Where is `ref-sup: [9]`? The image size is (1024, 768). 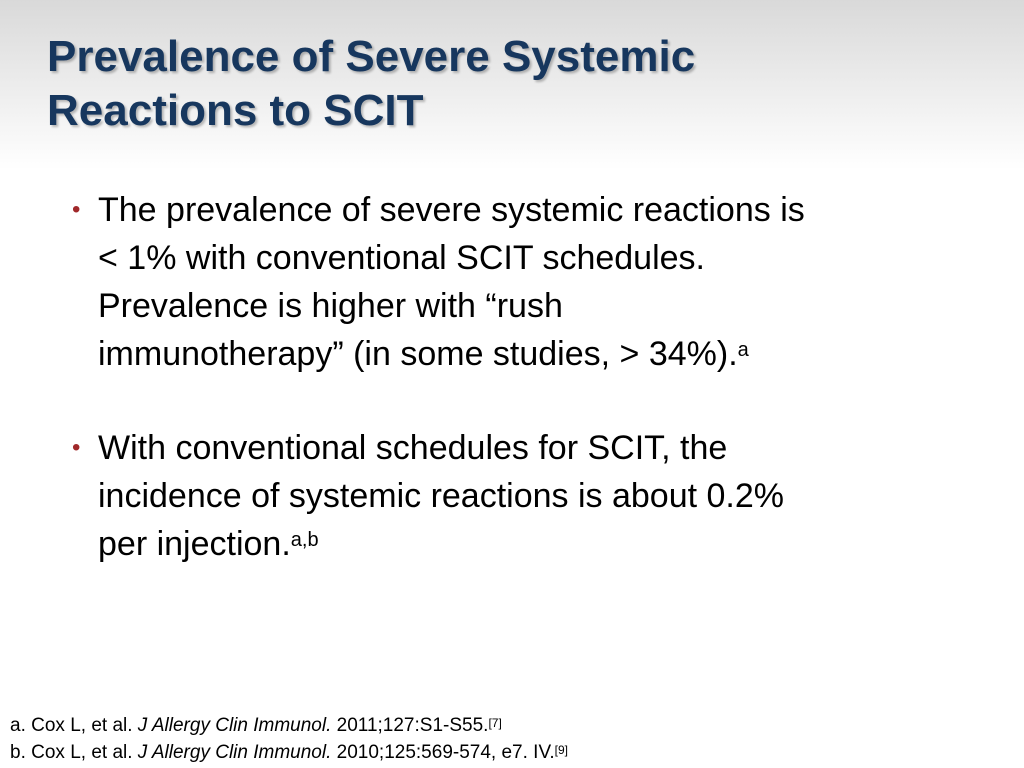 ref-sup: [9] is located at coordinates (561, 750).